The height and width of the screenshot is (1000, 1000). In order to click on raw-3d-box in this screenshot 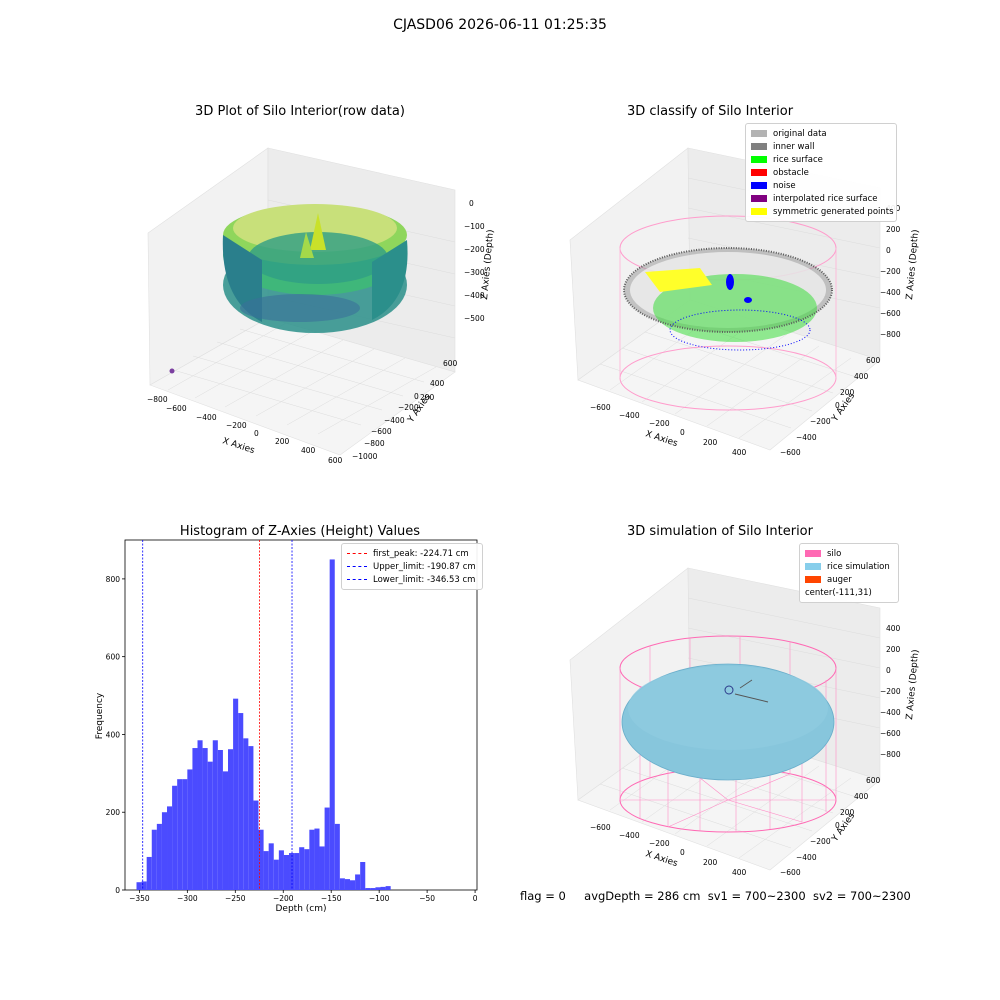, I will do `click(301, 301)`.